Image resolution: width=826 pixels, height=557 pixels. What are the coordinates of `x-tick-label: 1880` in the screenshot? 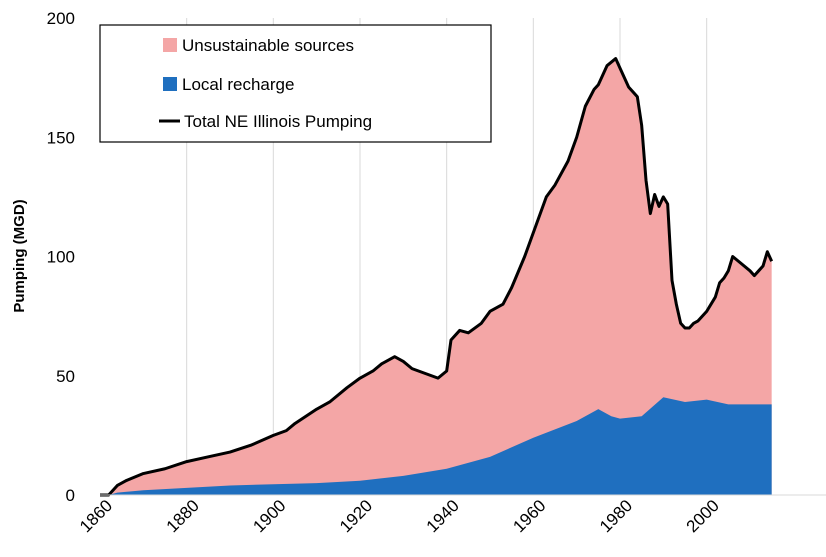 It's located at (183, 516).